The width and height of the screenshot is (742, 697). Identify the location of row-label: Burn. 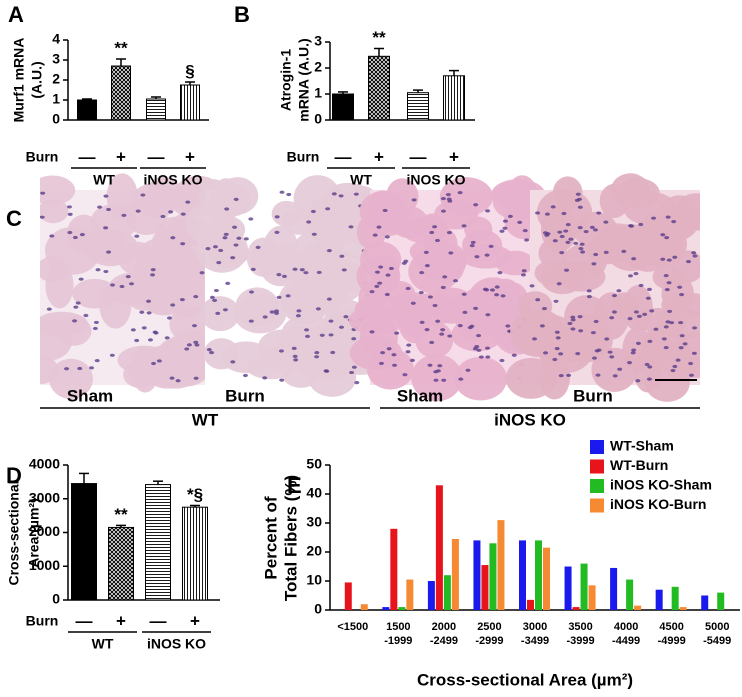
(42, 621).